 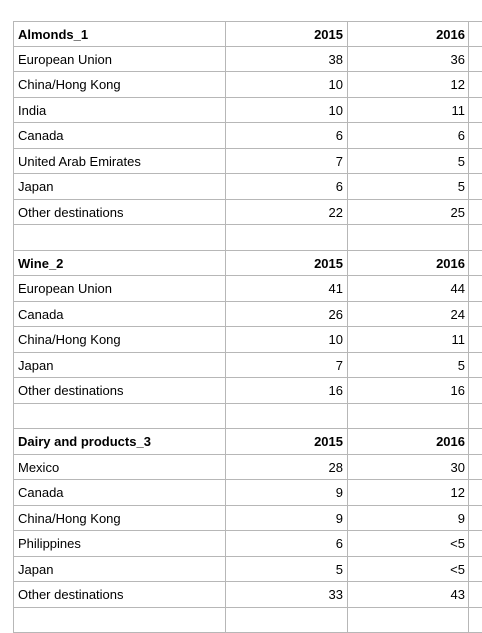 What do you see at coordinates (408, 314) in the screenshot?
I see `value-2016-cell: 24` at bounding box center [408, 314].